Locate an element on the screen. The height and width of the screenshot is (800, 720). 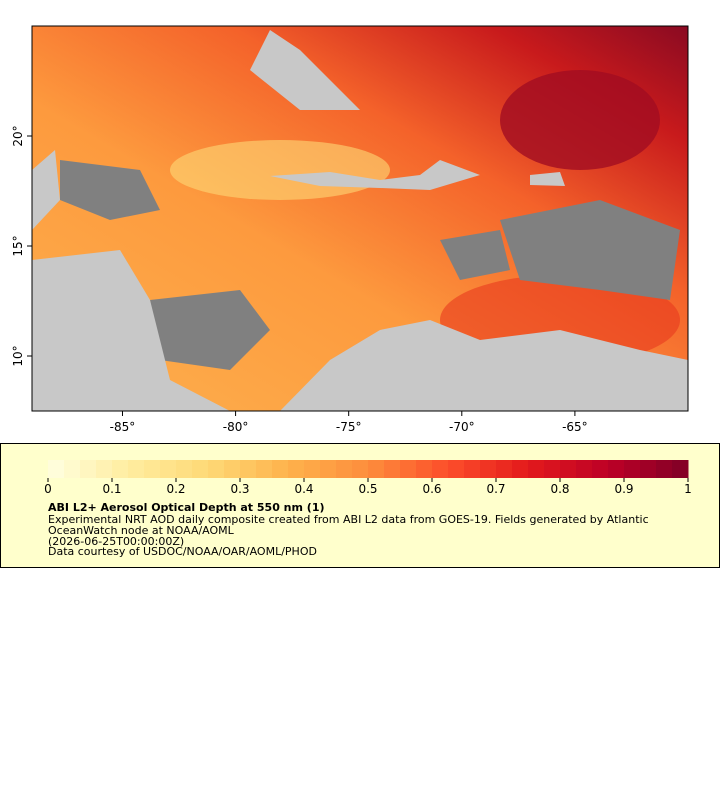
colorbar-tick-label: 0.4 is located at coordinates (303, 489).